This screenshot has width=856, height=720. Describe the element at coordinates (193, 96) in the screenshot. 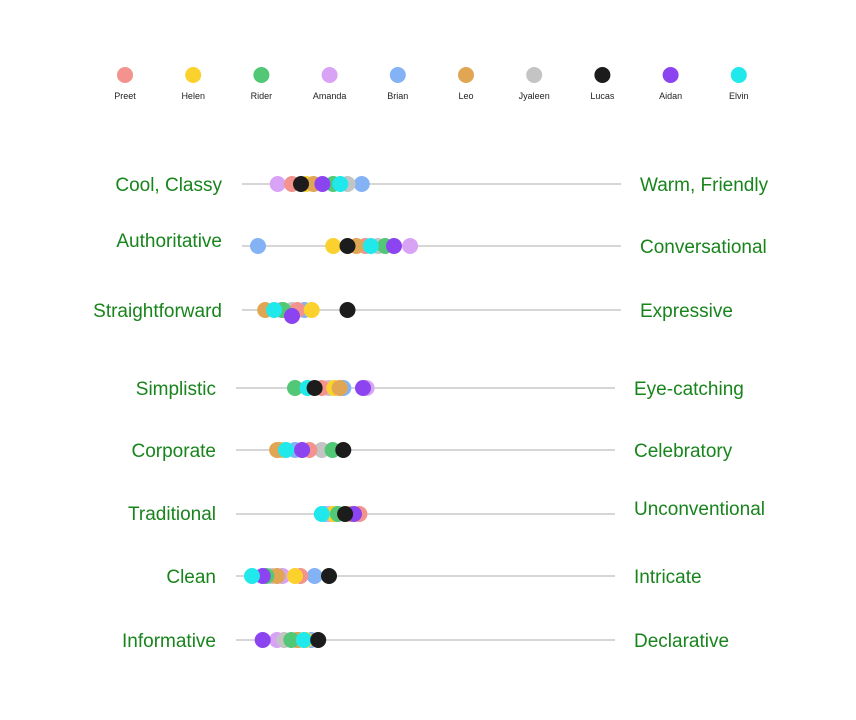

I see `legend-label-helen: Helen` at that location.